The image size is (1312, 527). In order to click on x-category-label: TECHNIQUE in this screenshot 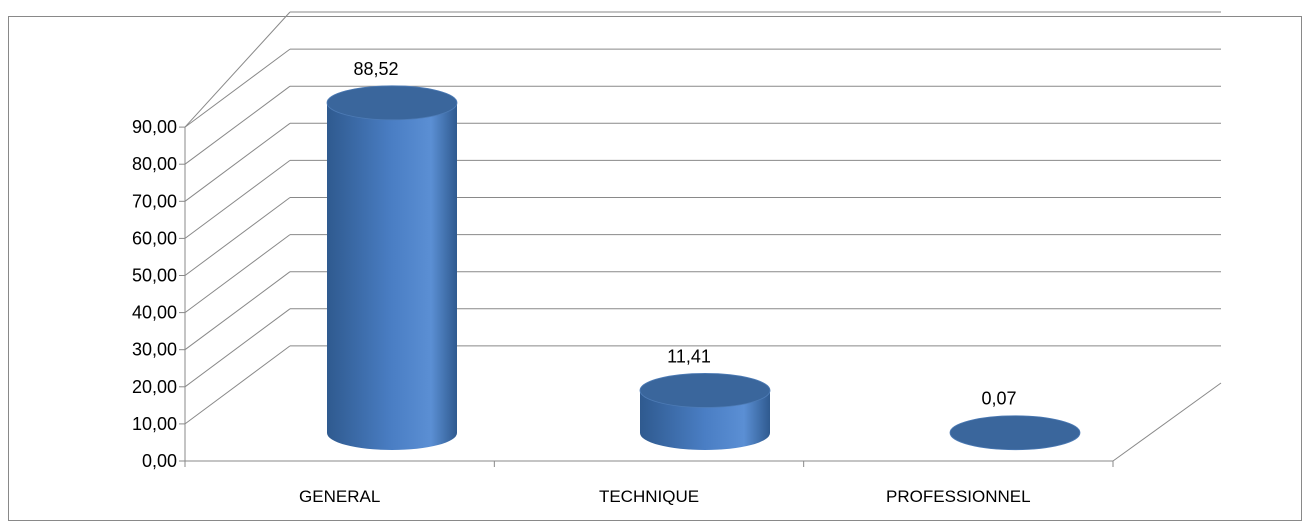, I will do `click(649, 496)`.